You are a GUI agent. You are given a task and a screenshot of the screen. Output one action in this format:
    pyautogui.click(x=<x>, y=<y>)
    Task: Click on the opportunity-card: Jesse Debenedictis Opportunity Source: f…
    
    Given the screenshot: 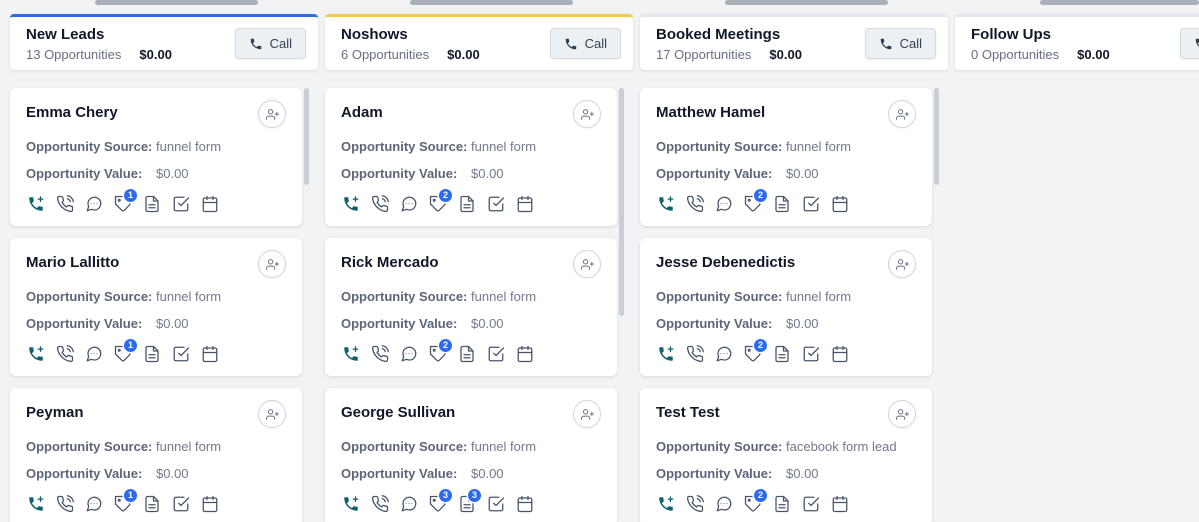 What is the action you would take?
    pyautogui.click(x=786, y=307)
    